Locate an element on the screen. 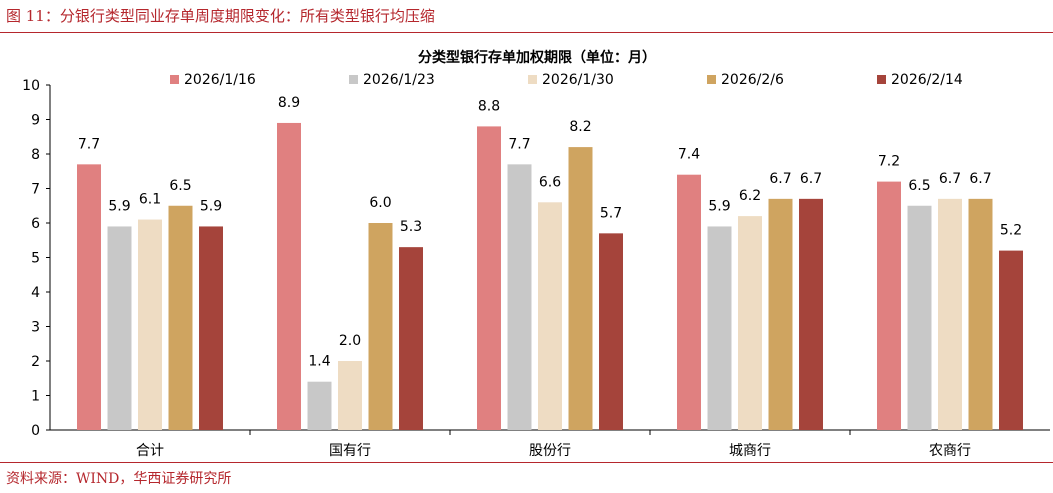  category-label: 合计 is located at coordinates (150, 451).